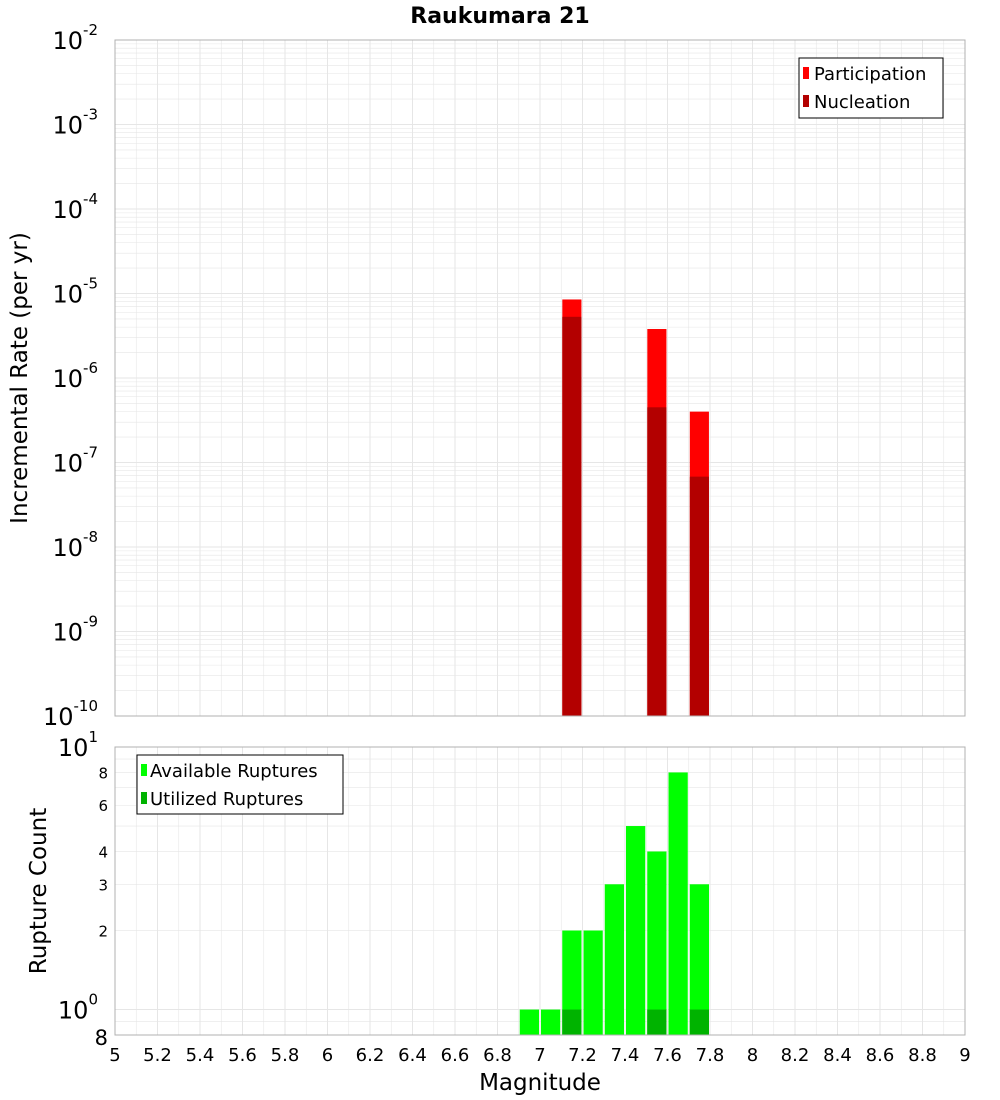 The width and height of the screenshot is (1000, 1100). What do you see at coordinates (144, 798) in the screenshot?
I see `utilized-legend-swatch` at bounding box center [144, 798].